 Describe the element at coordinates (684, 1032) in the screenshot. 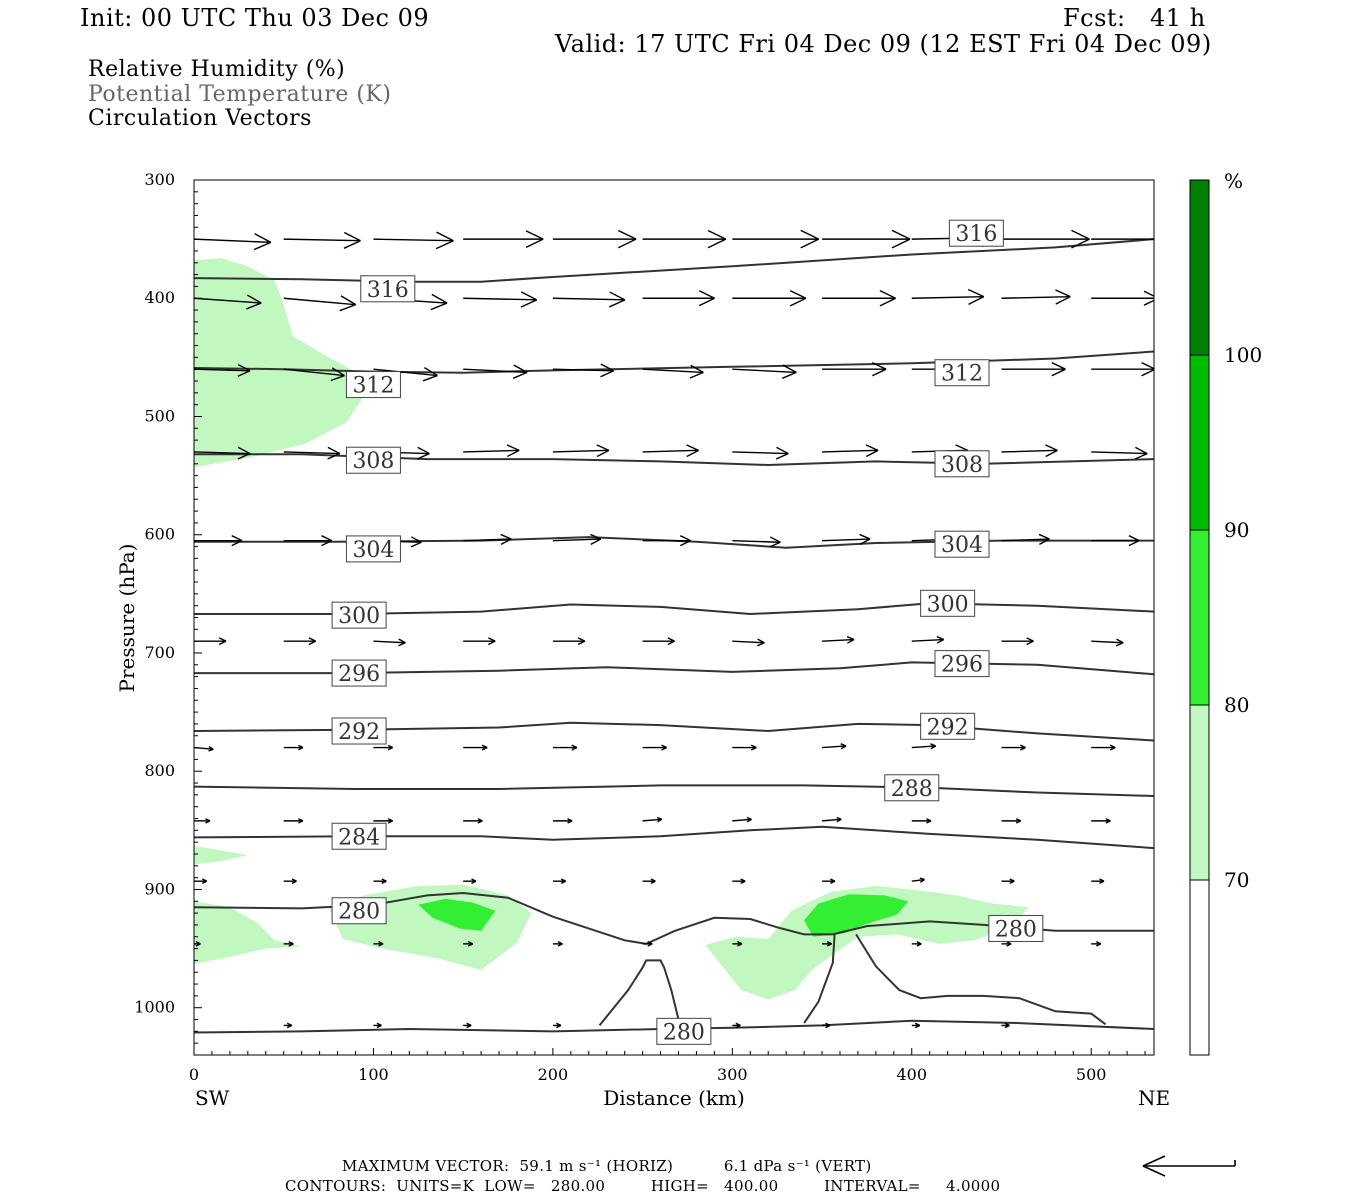

I see `theta-label: 280` at that location.